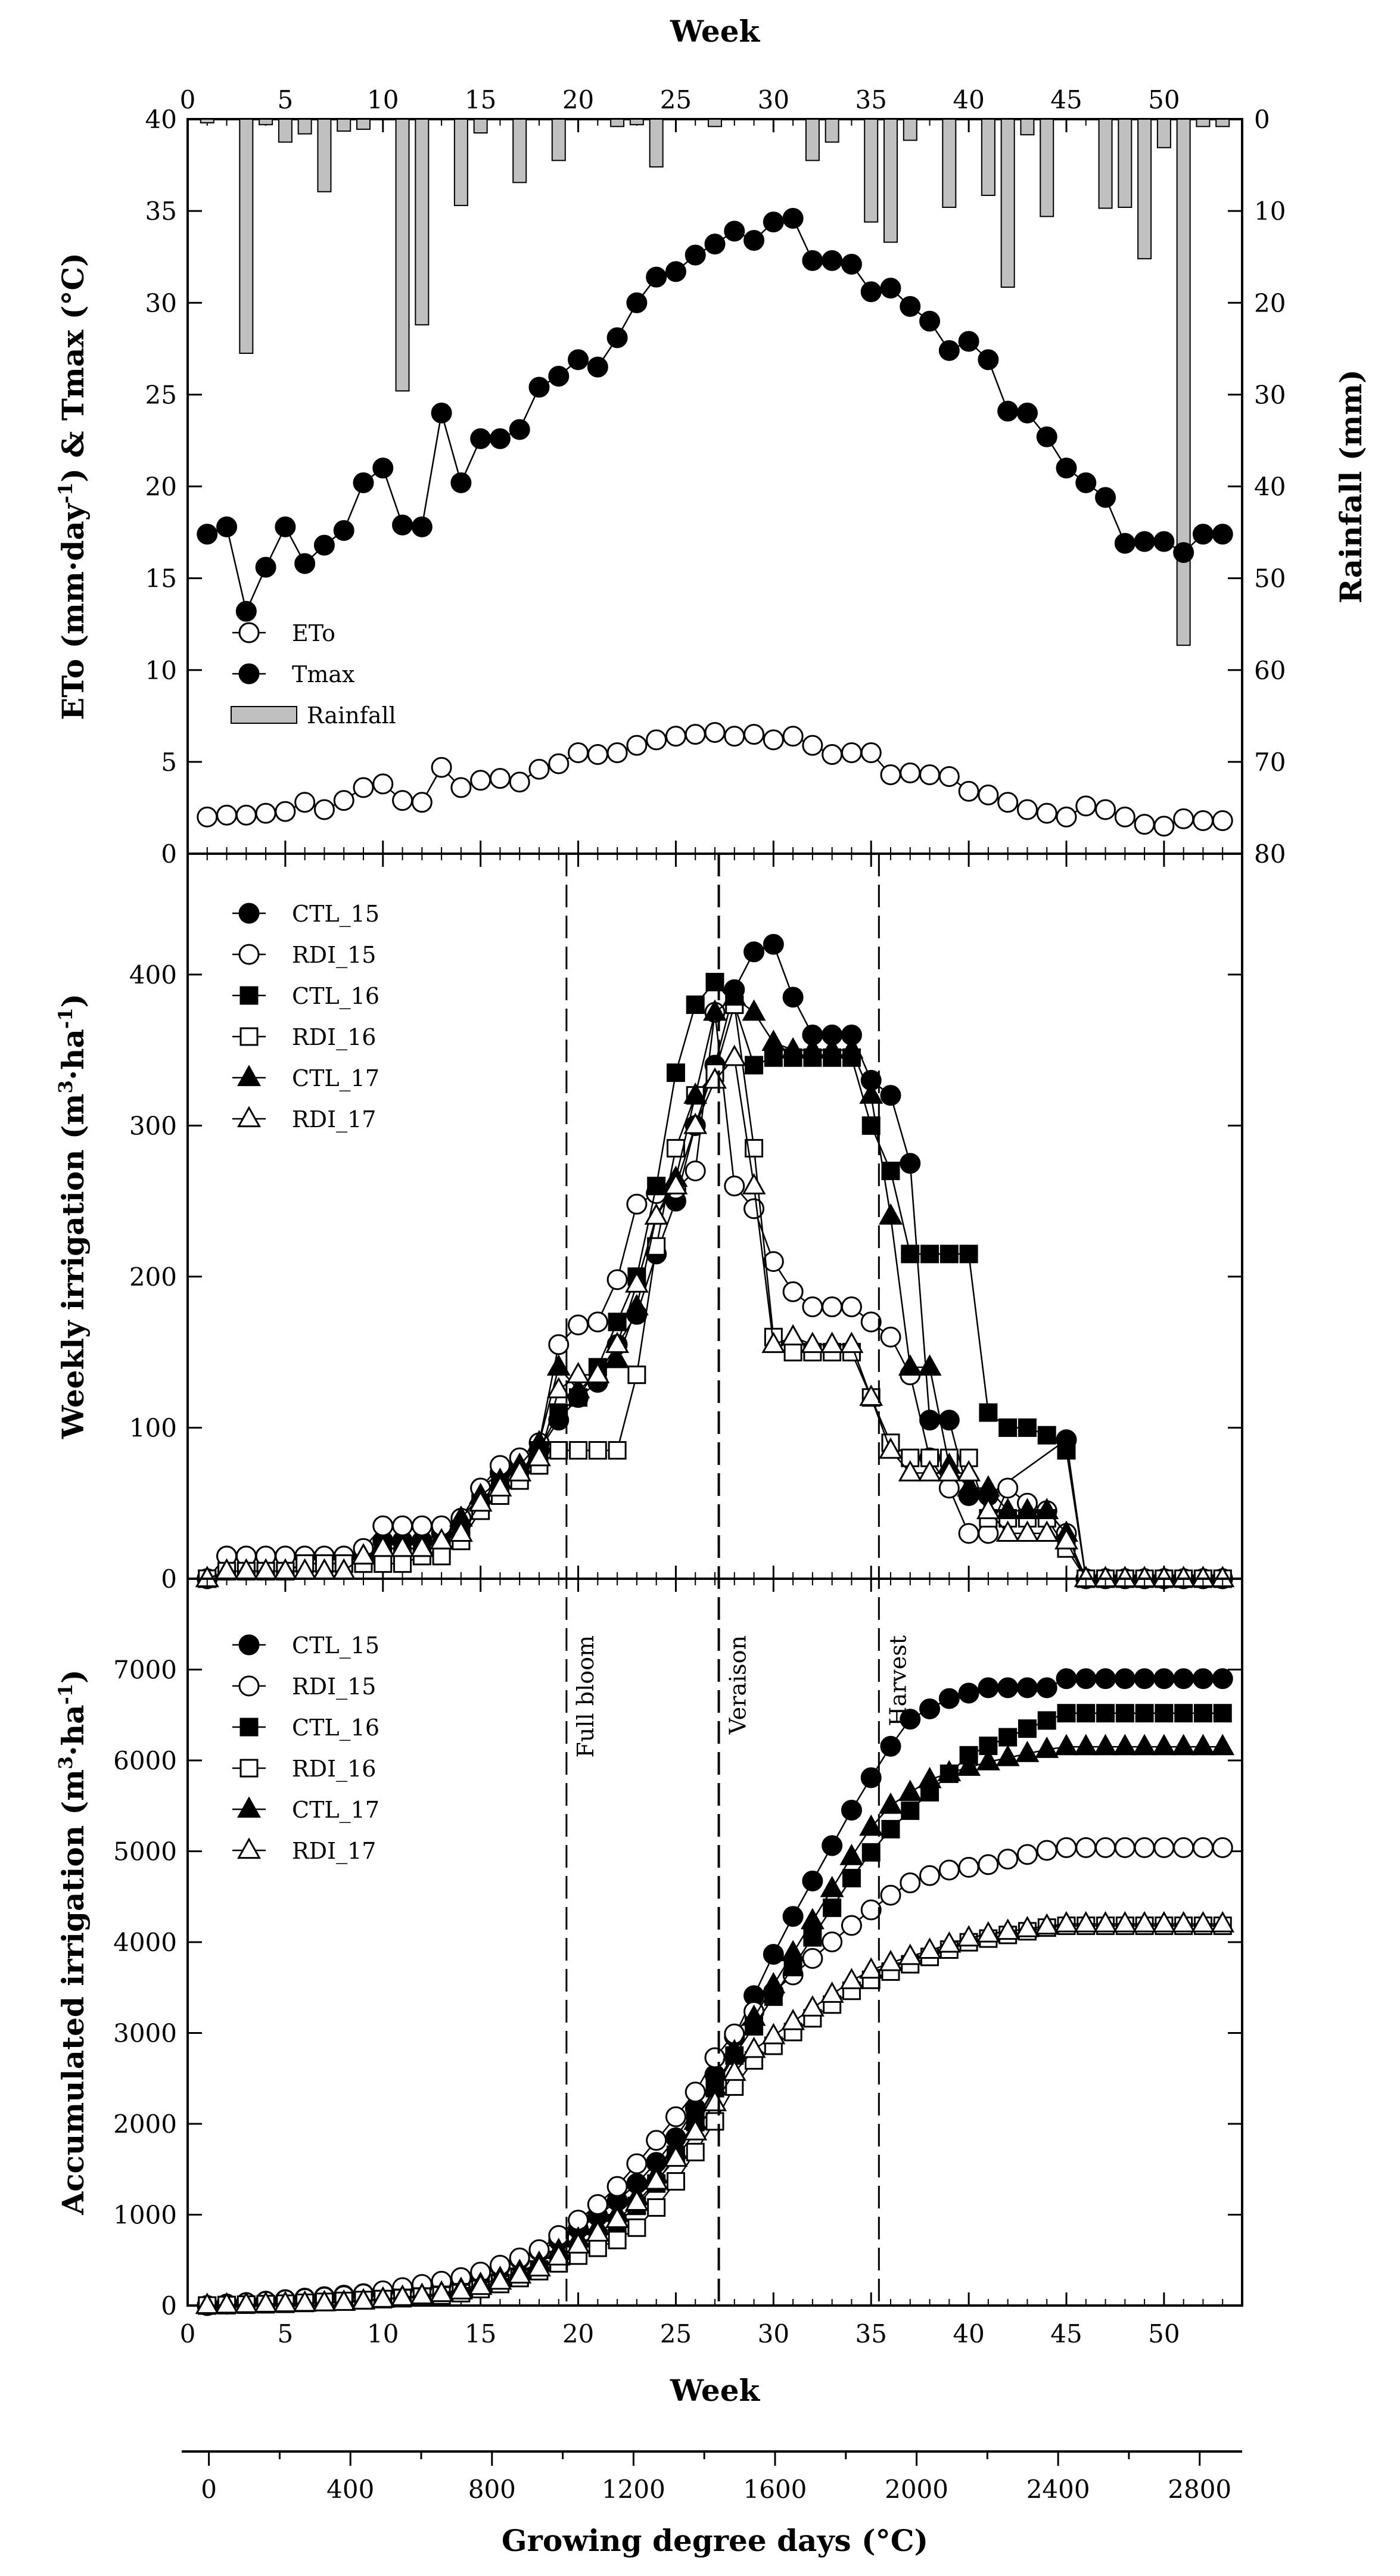 This screenshot has height=2576, width=1400. Describe the element at coordinates (1164, 2333) in the screenshot. I see `x-tick-label: 50` at that location.